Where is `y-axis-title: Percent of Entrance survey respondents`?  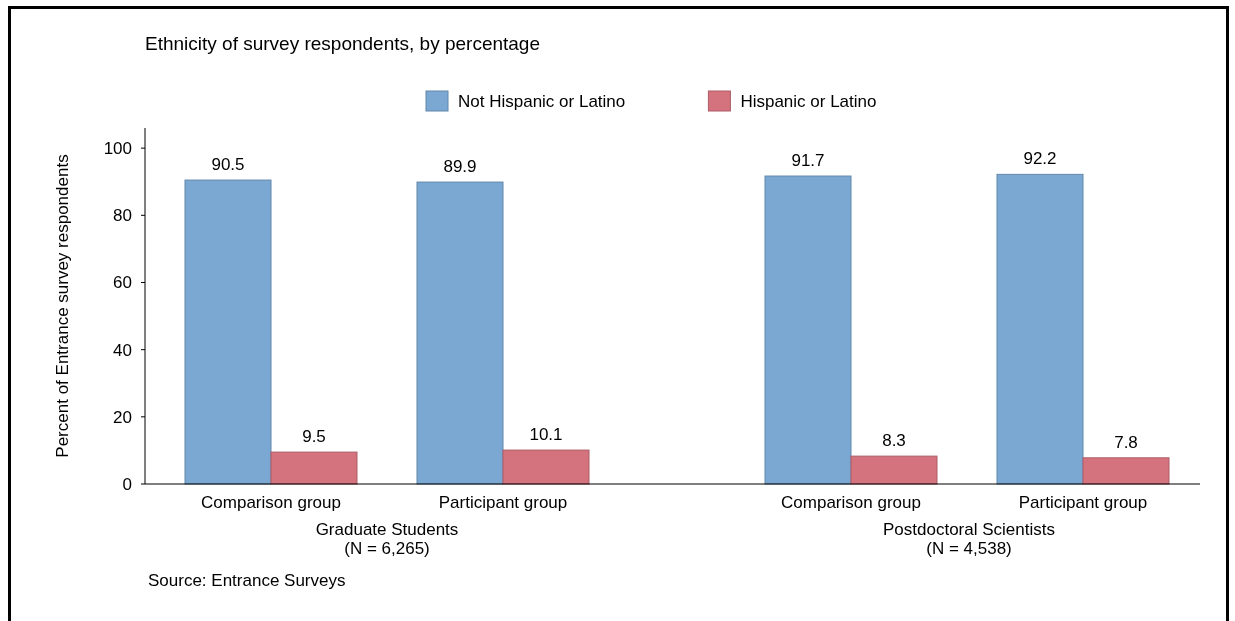
y-axis-title: Percent of Entrance survey respondents is located at coordinates (62, 306).